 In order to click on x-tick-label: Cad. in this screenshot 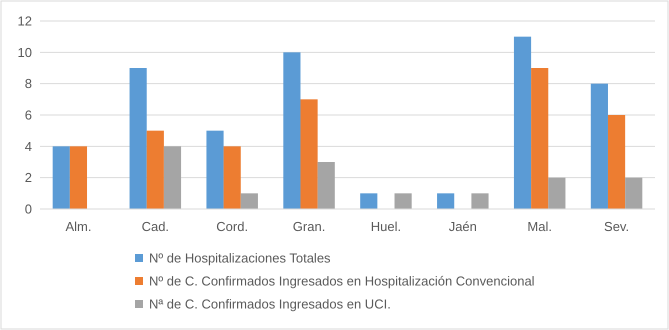, I will do `click(156, 226)`.